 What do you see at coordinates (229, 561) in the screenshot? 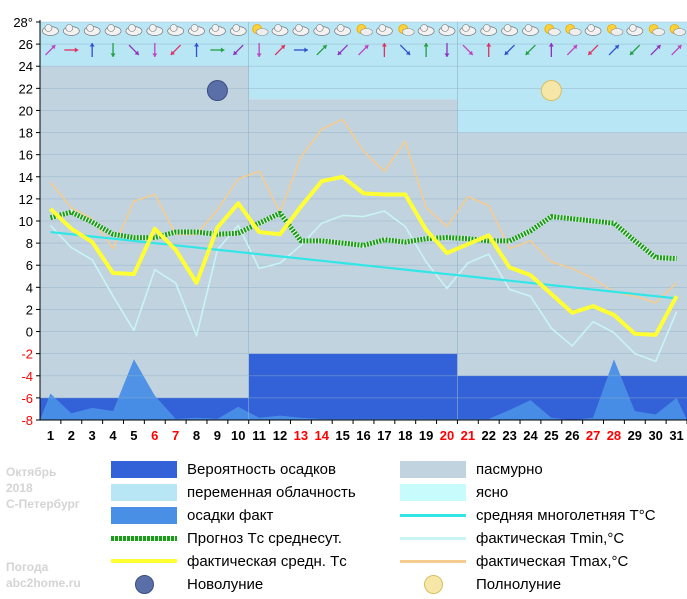
I see `legend-item-fact-avg: фактическая средн. Tс` at bounding box center [229, 561].